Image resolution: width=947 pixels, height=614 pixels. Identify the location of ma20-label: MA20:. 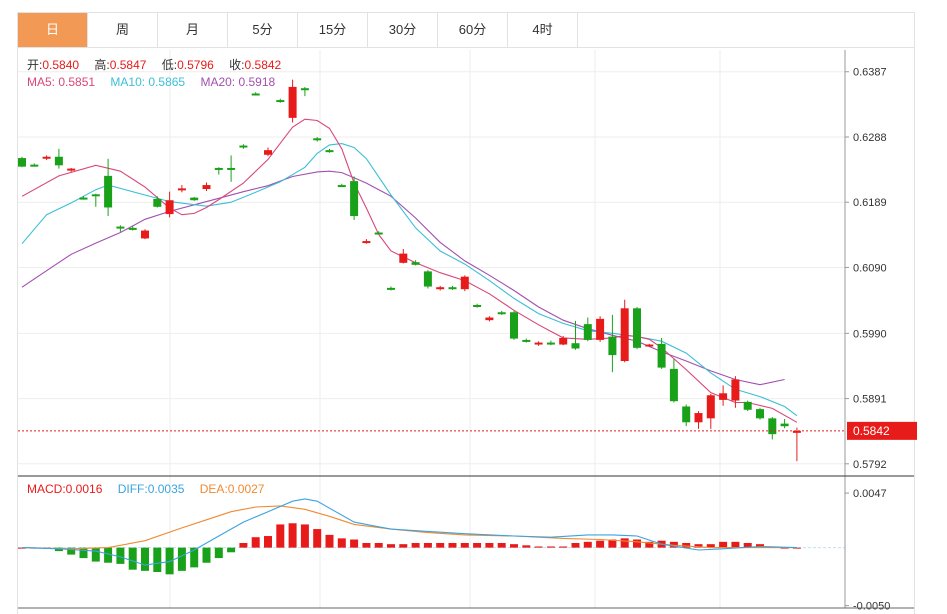
(219, 82).